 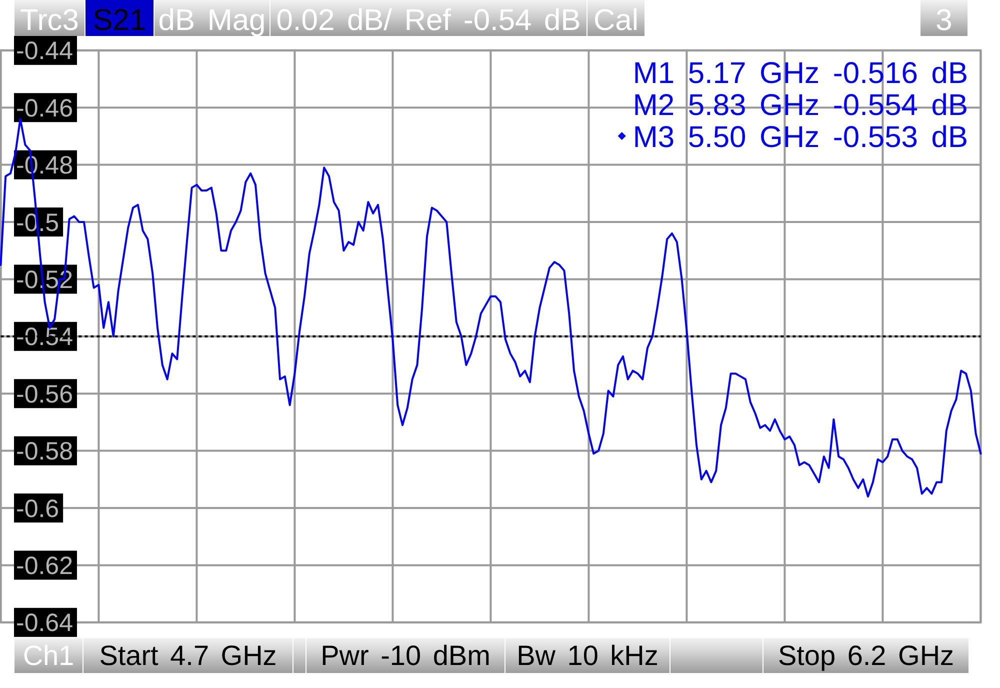 I want to click on text: Trc3, so click(x=49, y=20).